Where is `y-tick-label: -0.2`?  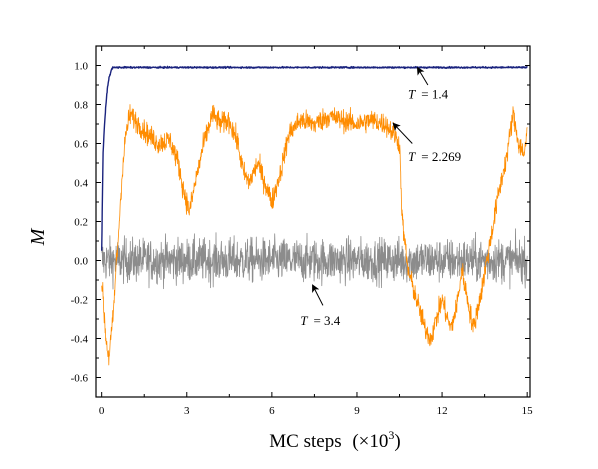
y-tick-label: -0.2 is located at coordinates (79, 301).